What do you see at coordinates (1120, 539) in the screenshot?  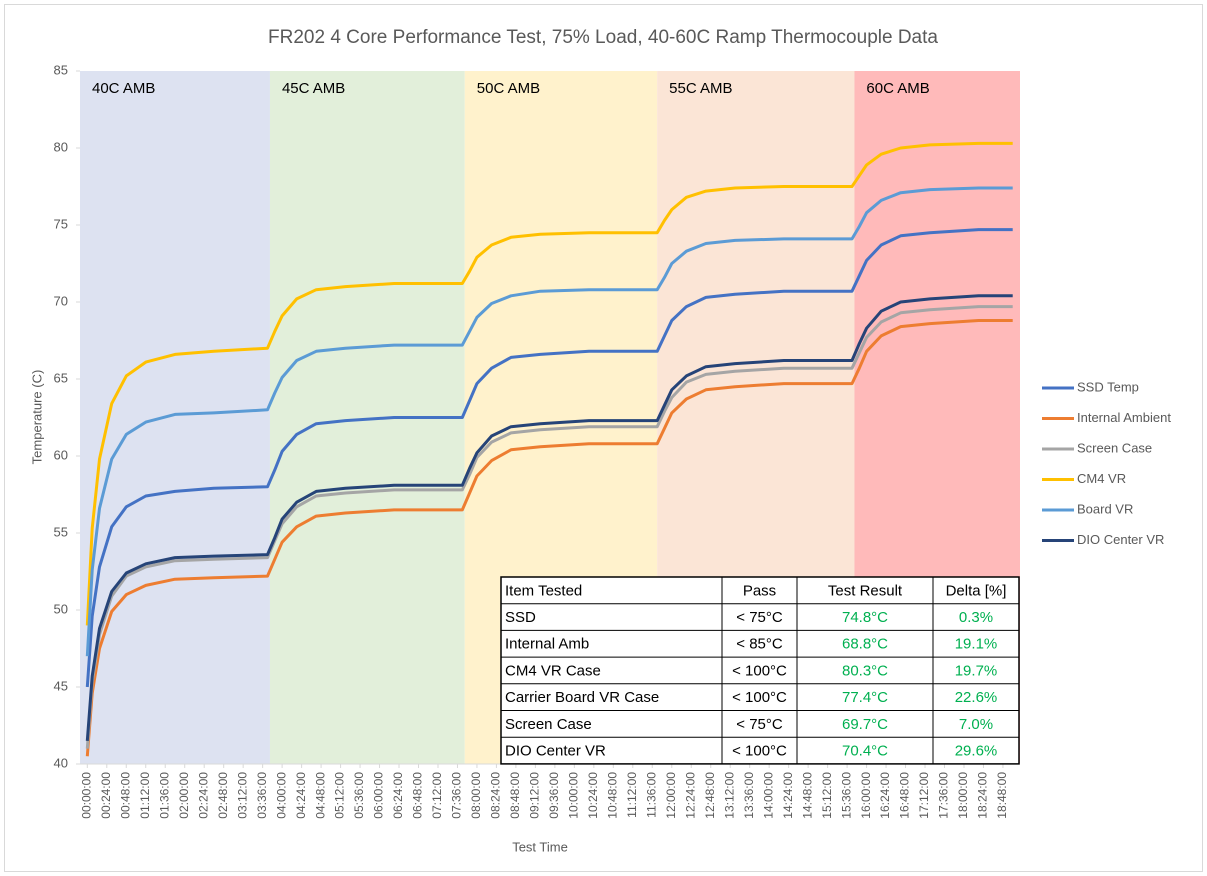 I see `legend-label: DIO Center VR` at bounding box center [1120, 539].